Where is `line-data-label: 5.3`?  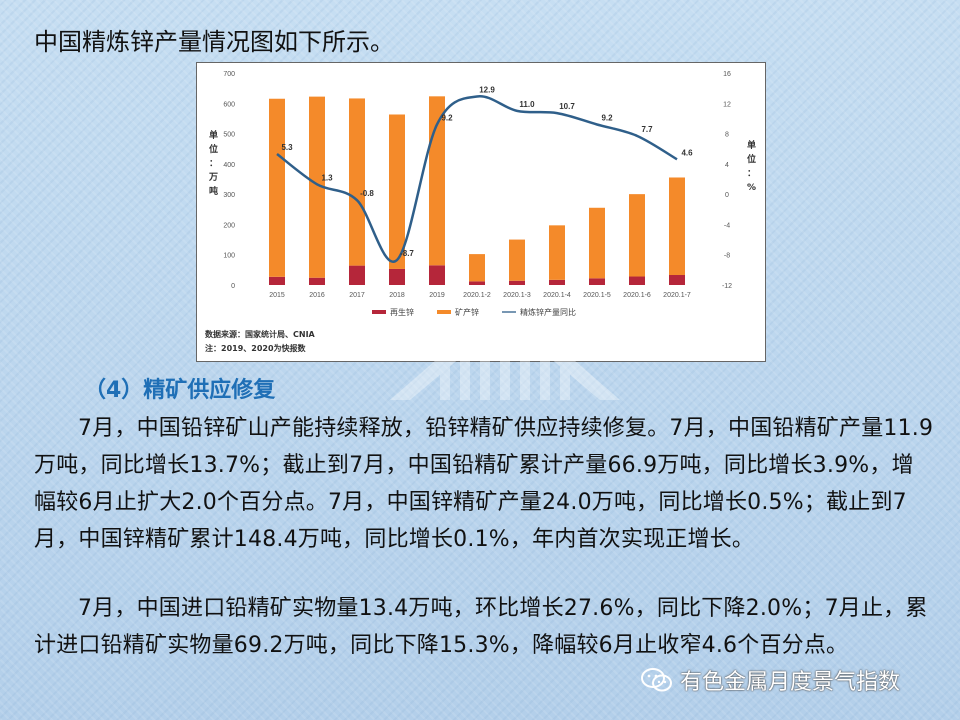
line-data-label: 5.3 is located at coordinates (287, 147).